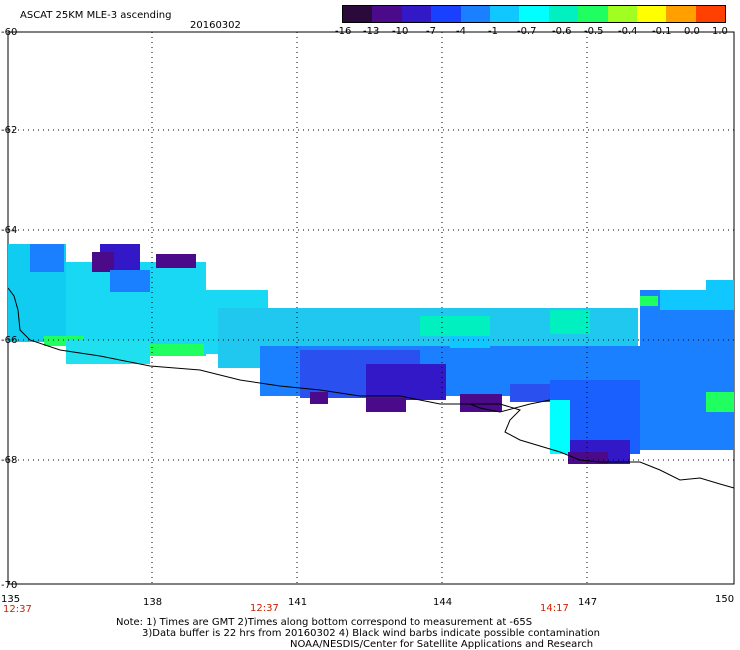  What do you see at coordinates (96, 15) in the screenshot?
I see `map-title: ASCAT 25KM MLE-3 ascending` at bounding box center [96, 15].